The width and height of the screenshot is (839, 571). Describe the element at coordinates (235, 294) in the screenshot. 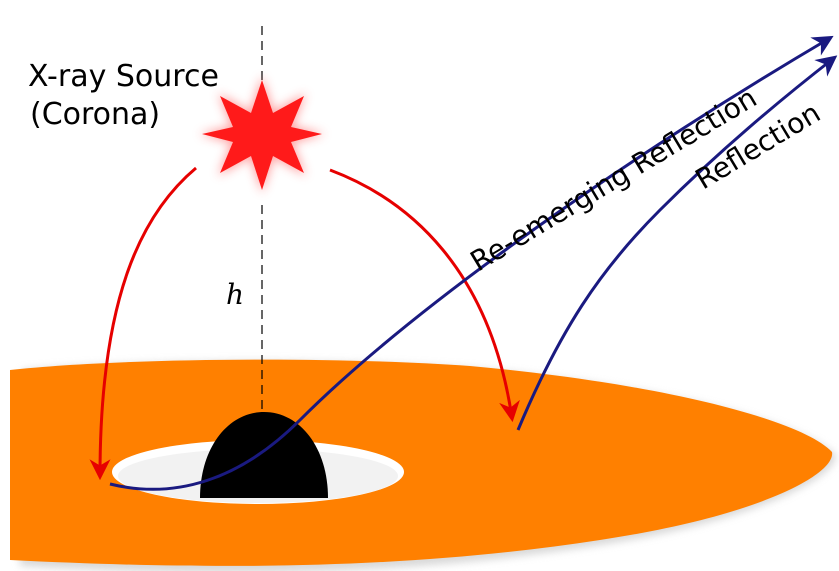

I see `height-label: h` at that location.